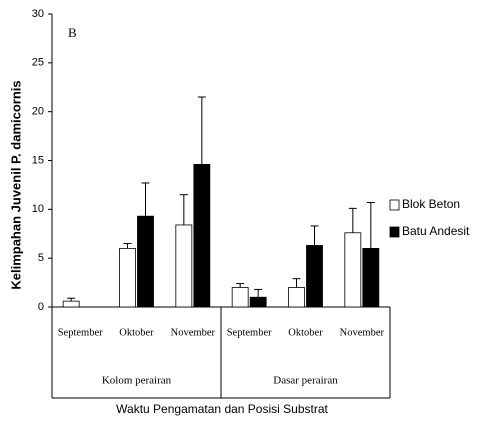 This screenshot has width=484, height=421. Describe the element at coordinates (38, 209) in the screenshot. I see `y-tick-label: 10` at that location.